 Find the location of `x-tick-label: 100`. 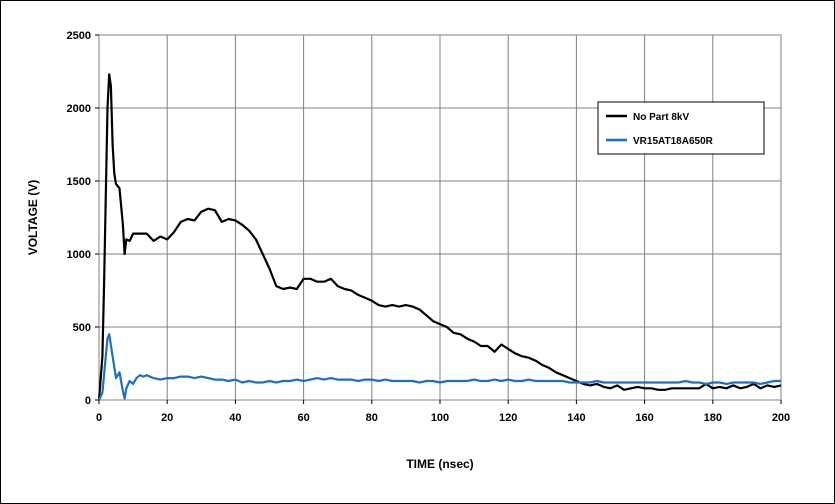

x-tick-label: 100 is located at coordinates (440, 418).